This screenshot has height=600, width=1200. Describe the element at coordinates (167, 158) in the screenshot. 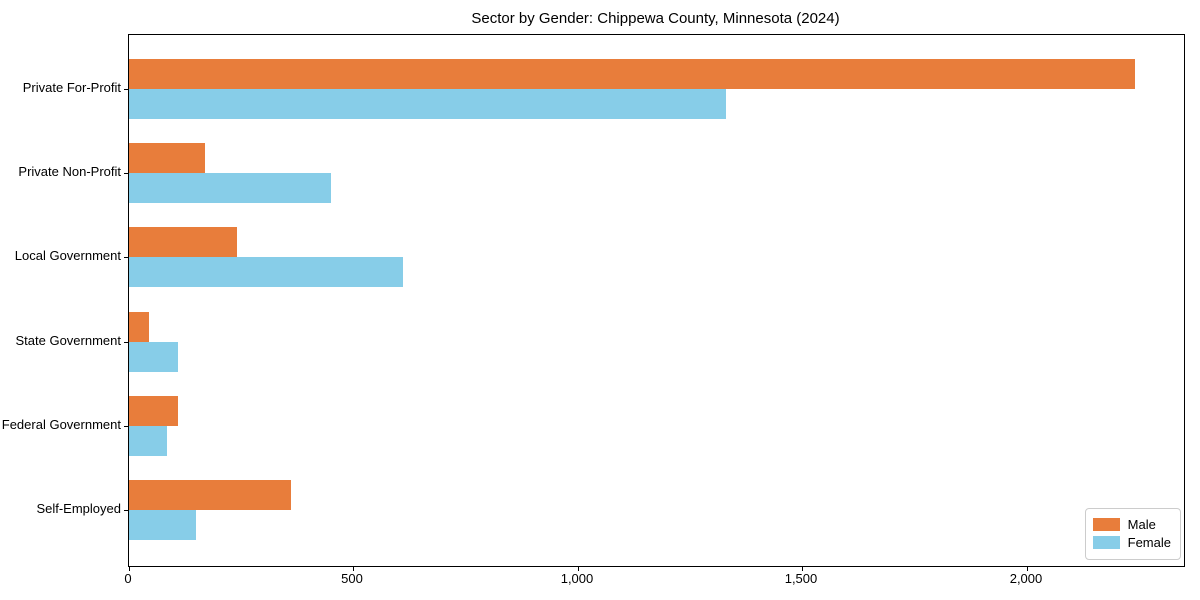

I see `bar-male-private-non-profit` at that location.